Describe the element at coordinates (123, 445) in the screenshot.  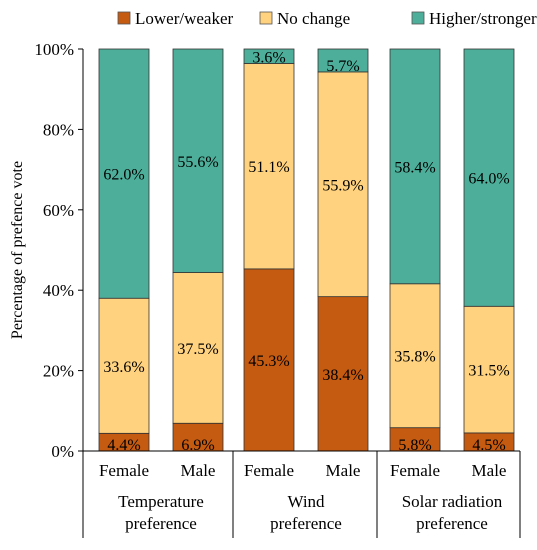
I see `data-label: 4.4%` at that location.